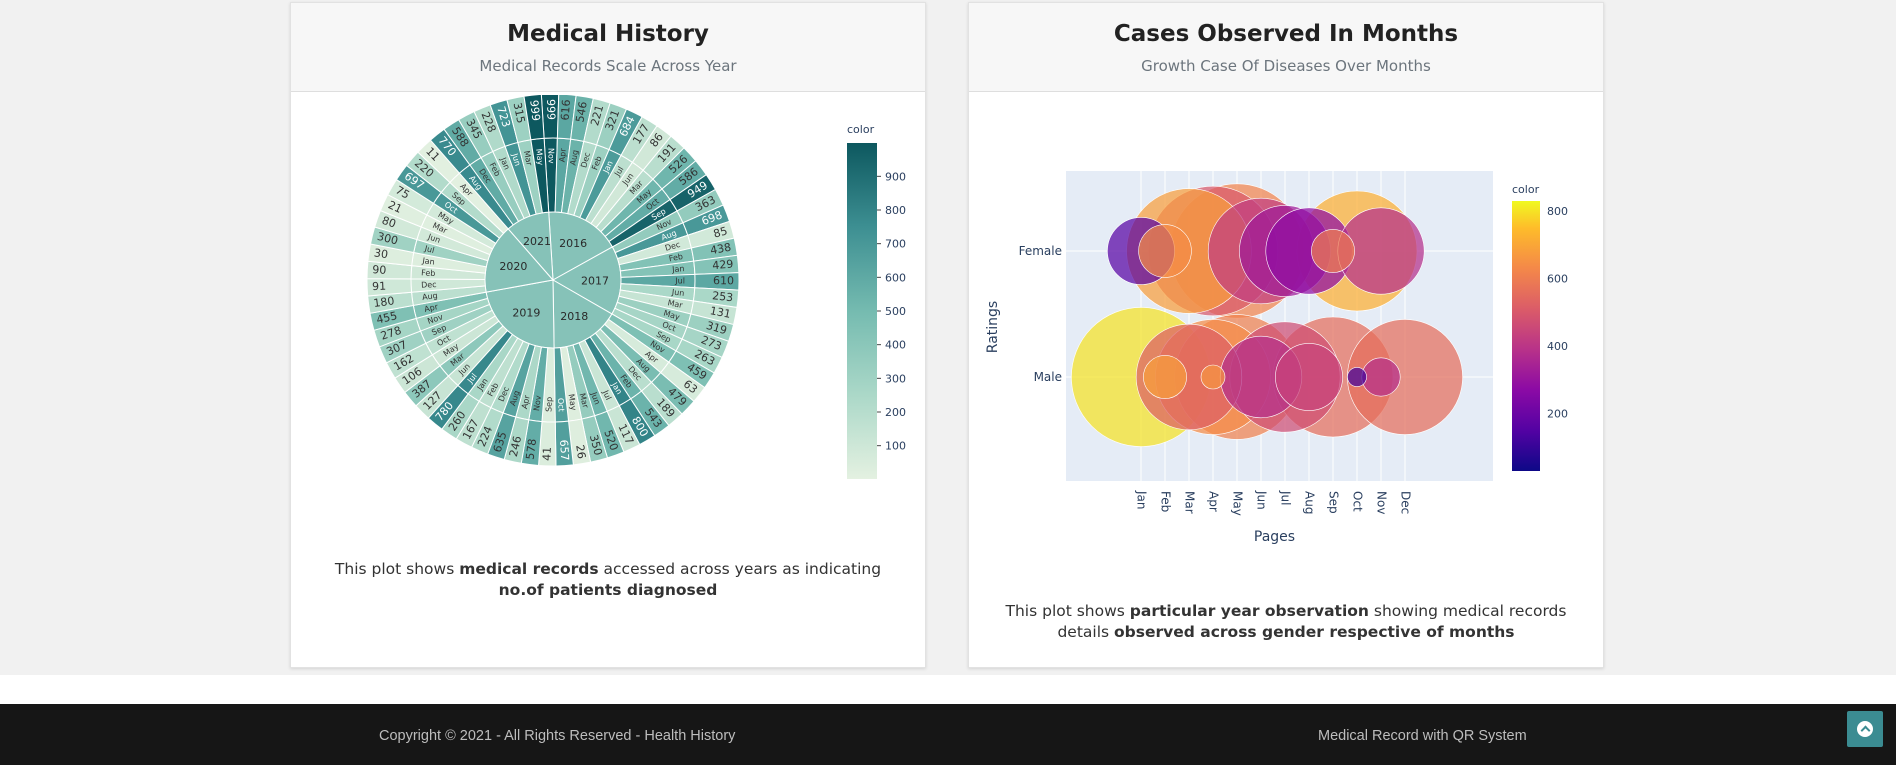 This screenshot has height=765, width=1896. I want to click on sunburst-value-label: 578, so click(532, 449).